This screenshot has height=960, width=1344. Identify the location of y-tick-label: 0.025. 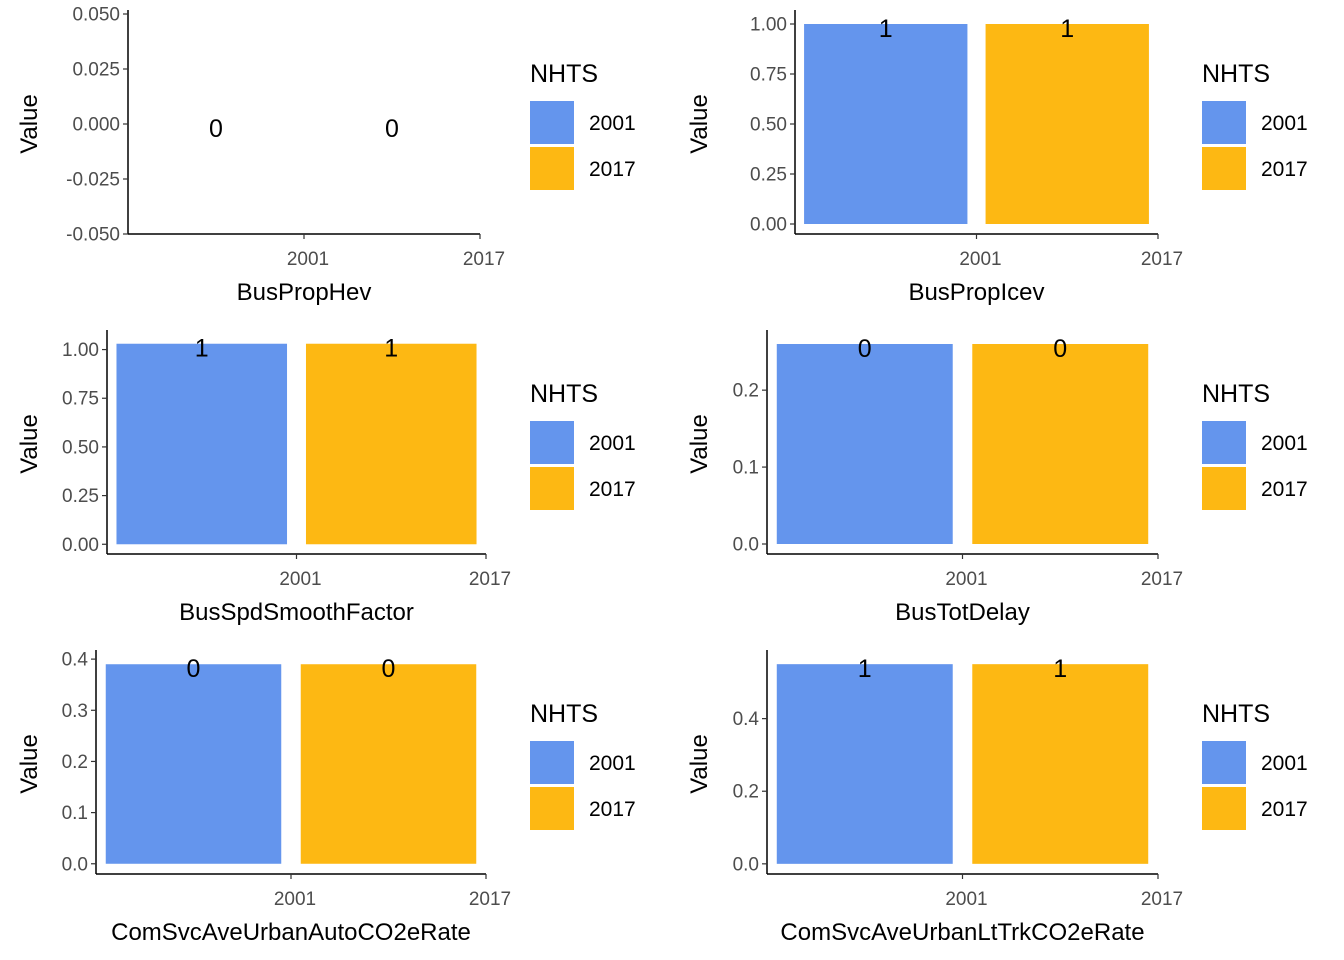
(96, 70).